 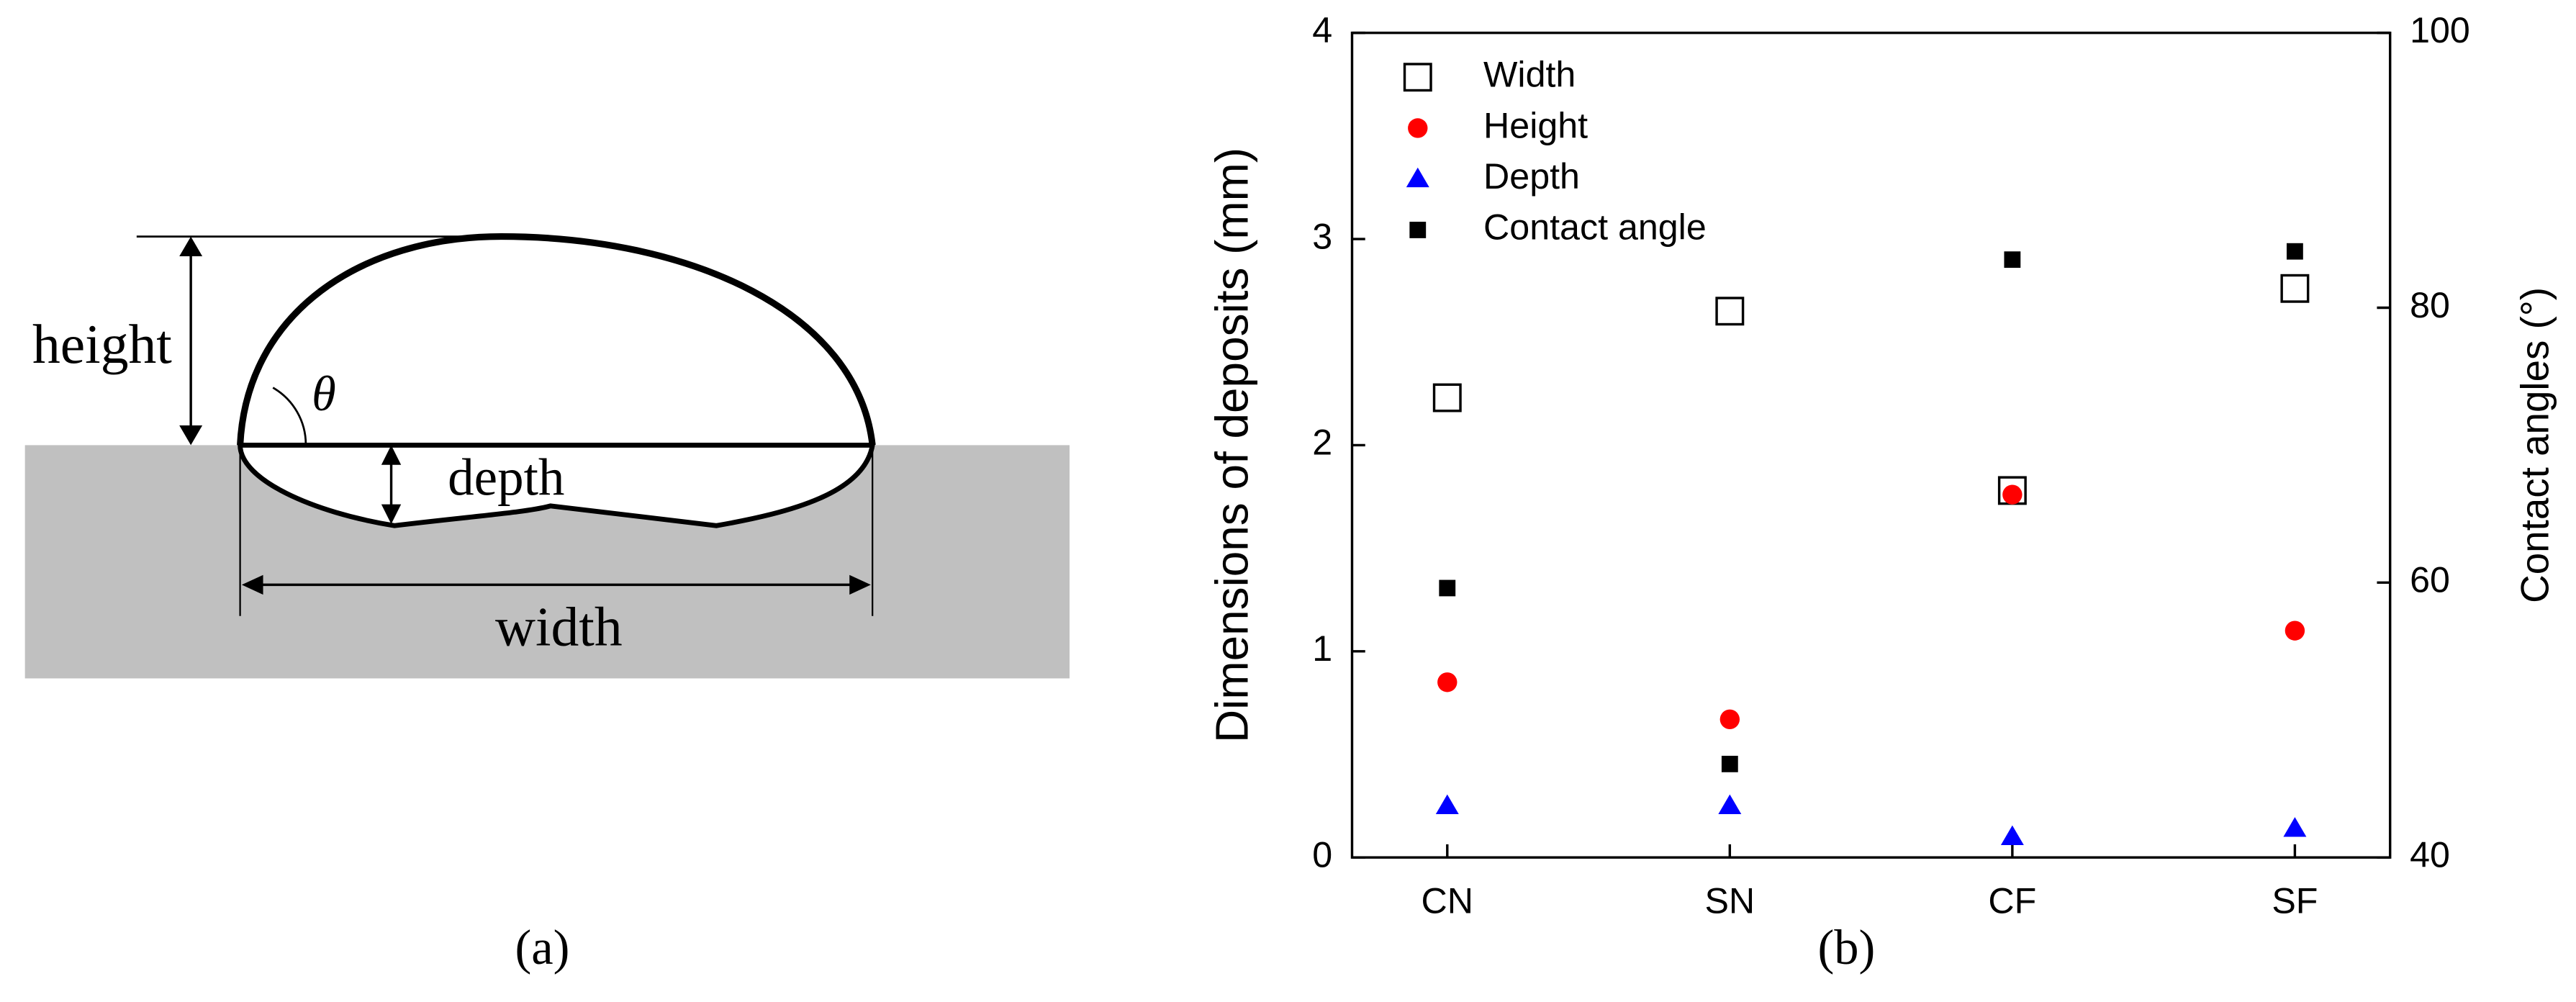 I want to click on label-width: width, so click(x=559, y=626).